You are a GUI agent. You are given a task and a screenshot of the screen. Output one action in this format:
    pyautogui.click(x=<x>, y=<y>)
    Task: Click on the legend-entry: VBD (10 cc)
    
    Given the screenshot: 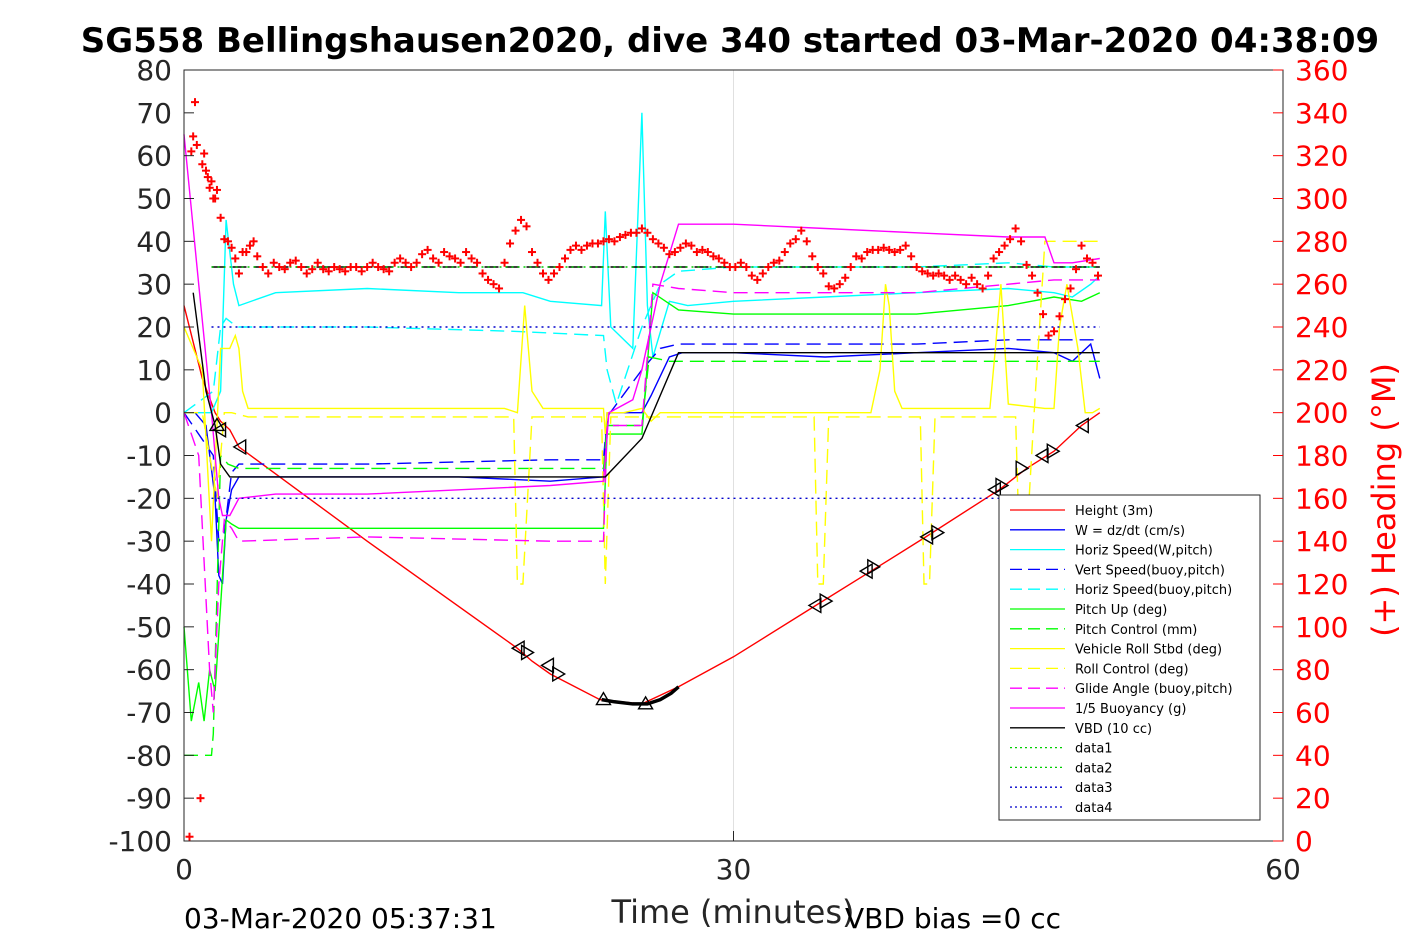 What is the action you would take?
    pyautogui.click(x=1081, y=729)
    